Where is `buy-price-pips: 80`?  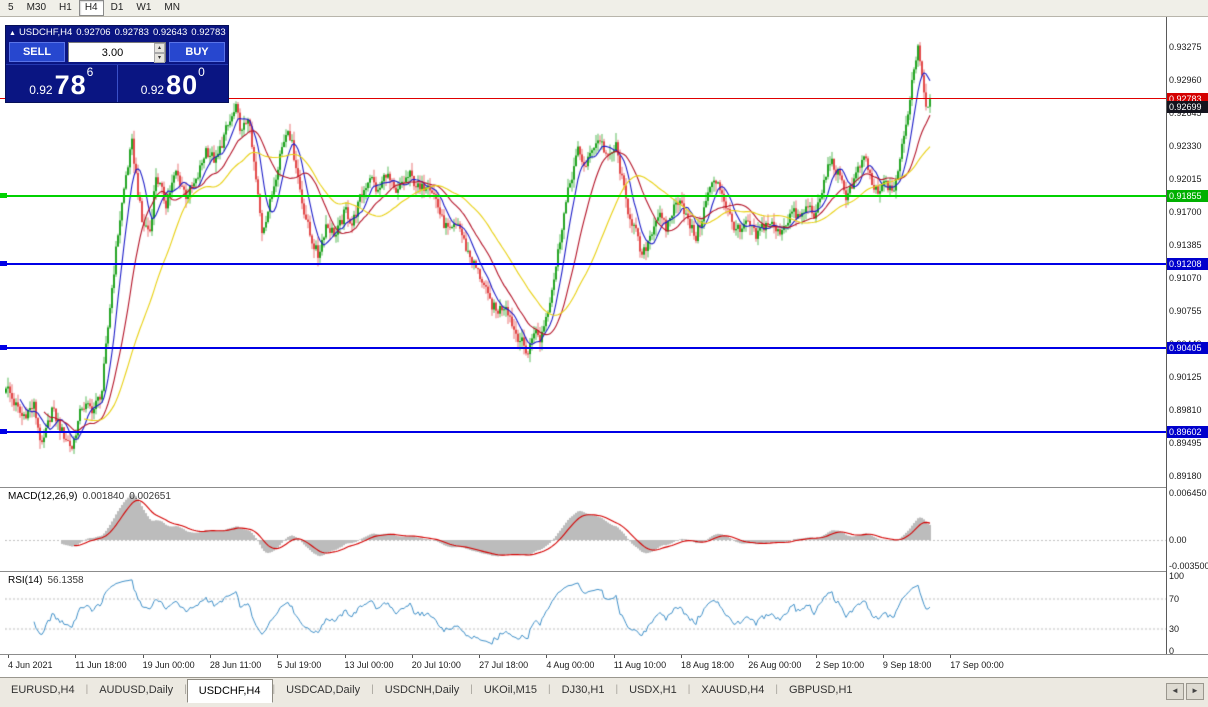
buy-price-pips: 80 is located at coordinates (182, 85).